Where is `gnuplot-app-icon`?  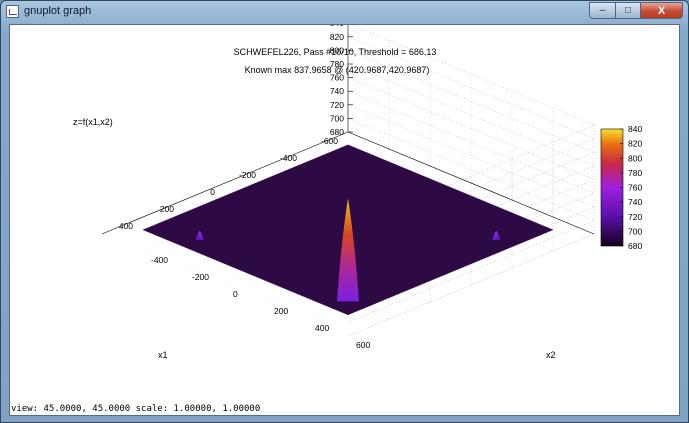 gnuplot-app-icon is located at coordinates (12, 11).